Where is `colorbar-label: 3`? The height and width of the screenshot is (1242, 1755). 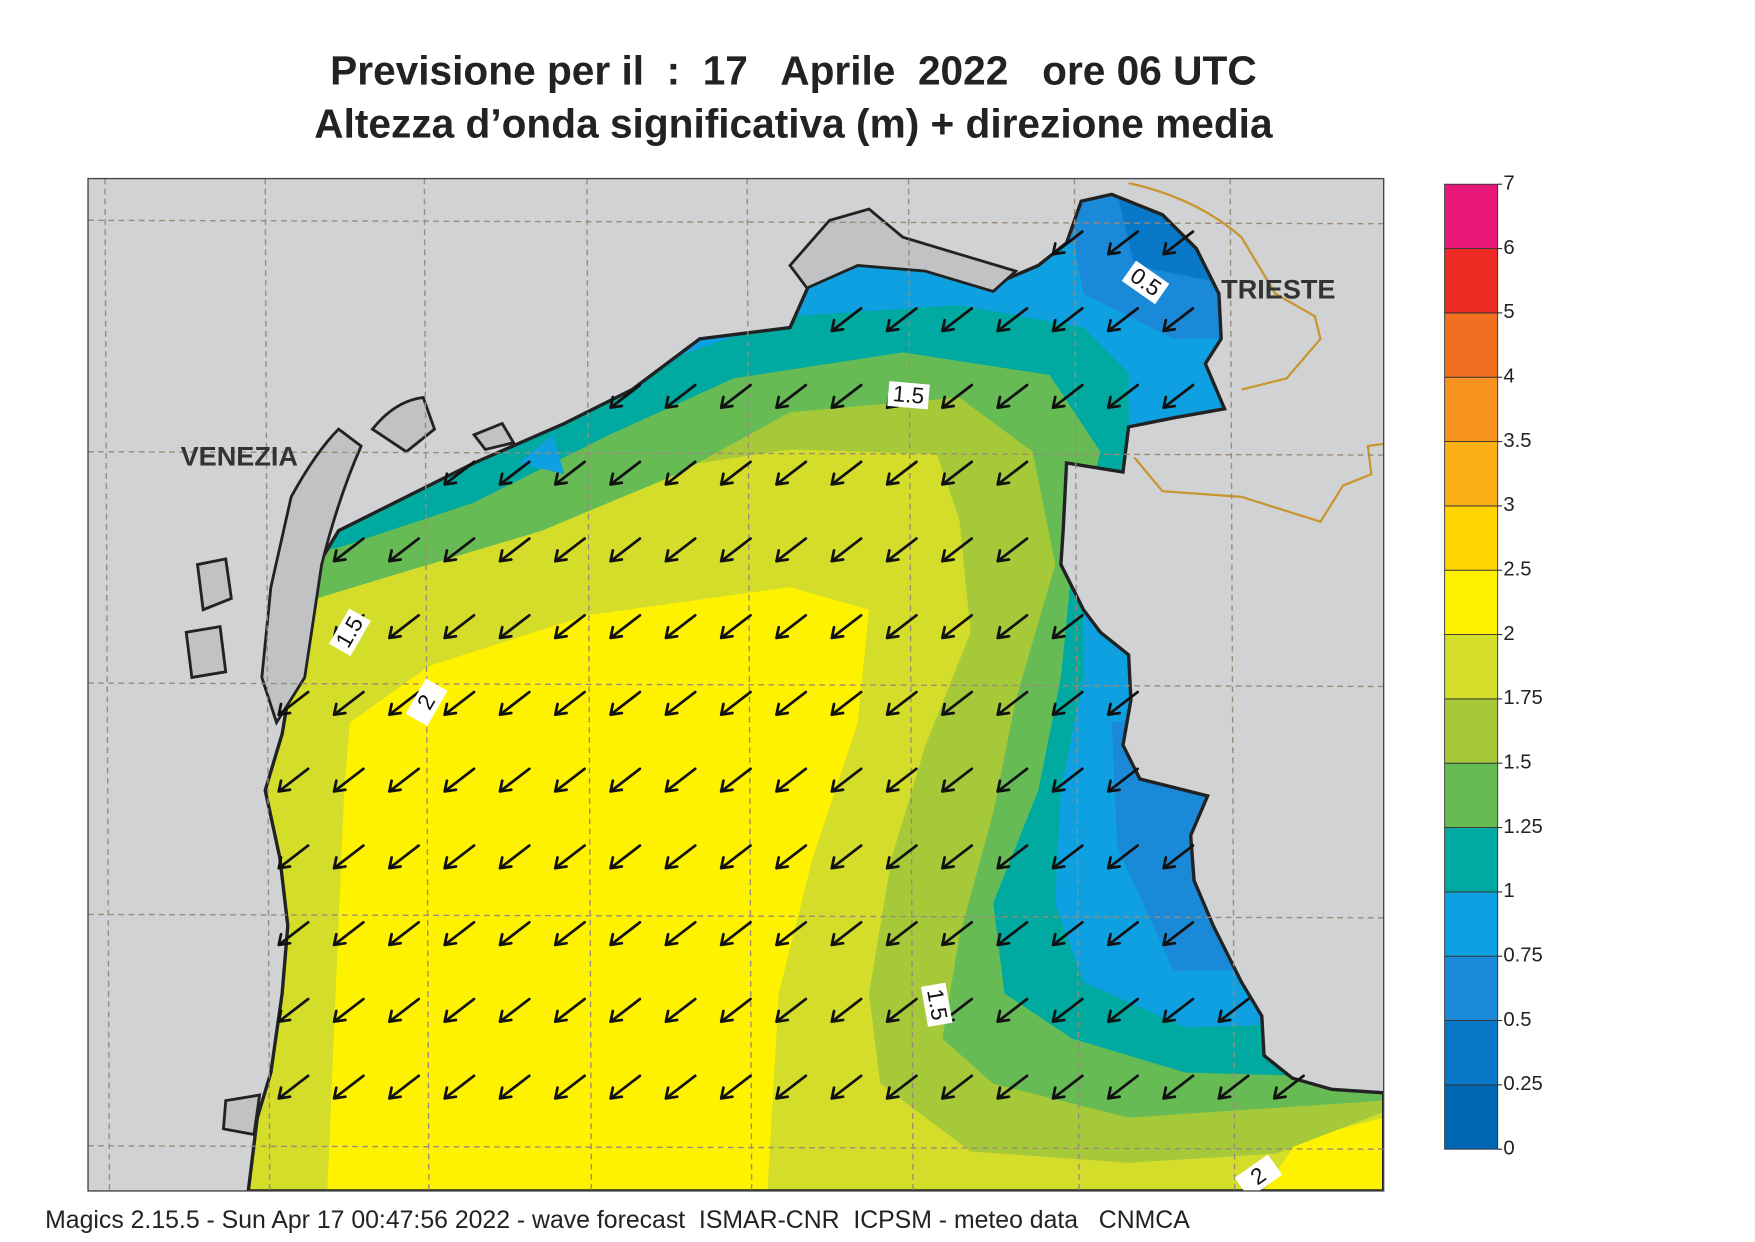 colorbar-label: 3 is located at coordinates (1508, 505).